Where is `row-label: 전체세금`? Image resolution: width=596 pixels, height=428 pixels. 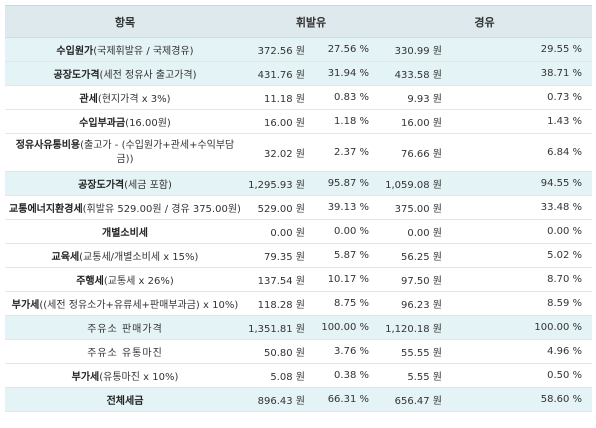 row-label: 전체세금 is located at coordinates (125, 399).